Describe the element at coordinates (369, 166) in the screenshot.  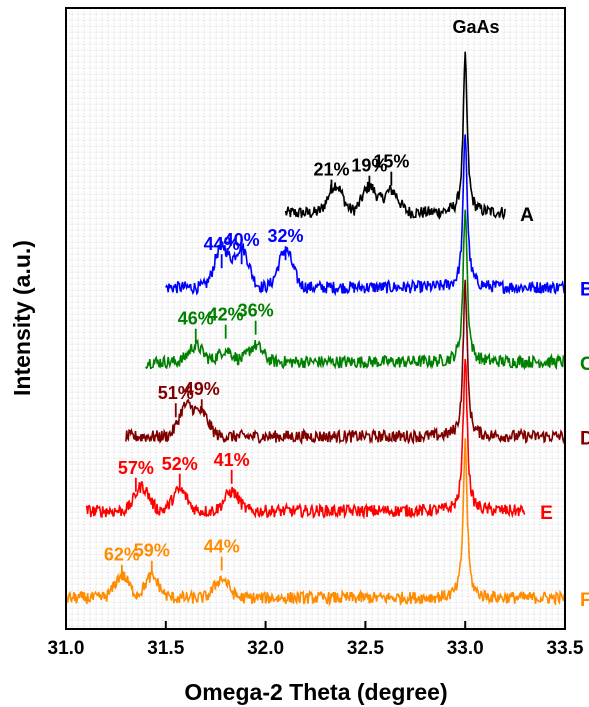
I see `peak-label-A-1: 19%` at that location.